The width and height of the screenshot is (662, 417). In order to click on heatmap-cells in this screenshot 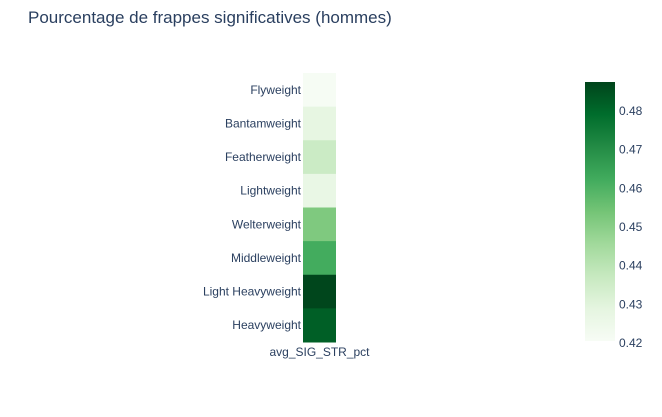, I will do `click(319, 208)`.